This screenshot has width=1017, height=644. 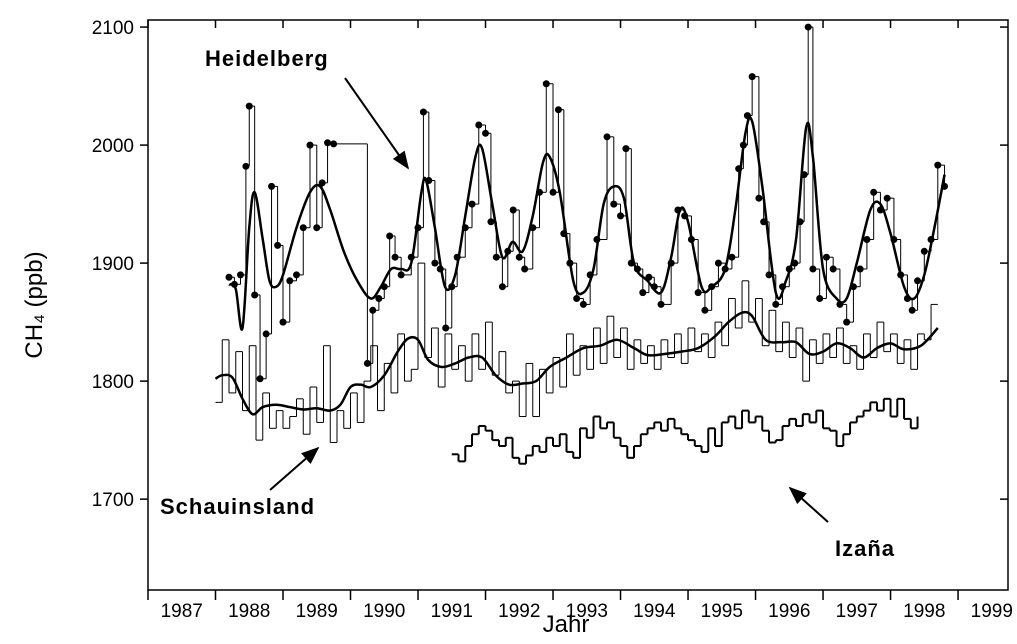 I want to click on y-tick-label: 2100, so click(x=113, y=28).